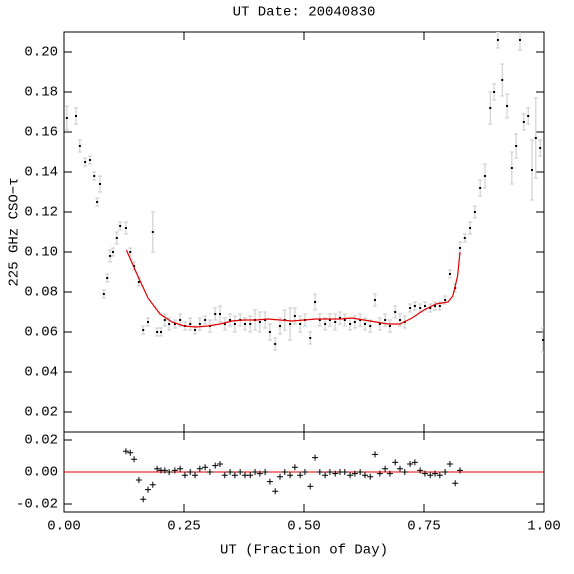 The image size is (574, 574). Describe the element at coordinates (424, 527) in the screenshot. I see `x-tick-label: 0.75` at that location.